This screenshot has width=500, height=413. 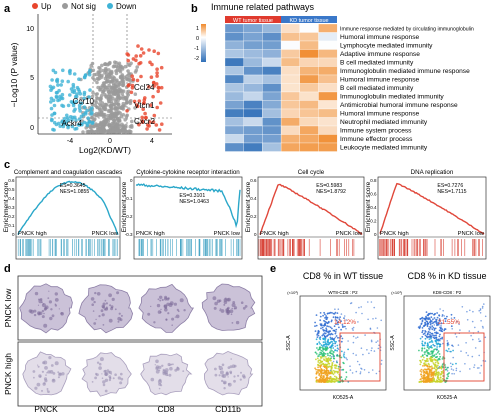 What do you see at coordinates (253, 198) in the screenshot?
I see `gsea-ytick: 0.4` at bounding box center [253, 198].